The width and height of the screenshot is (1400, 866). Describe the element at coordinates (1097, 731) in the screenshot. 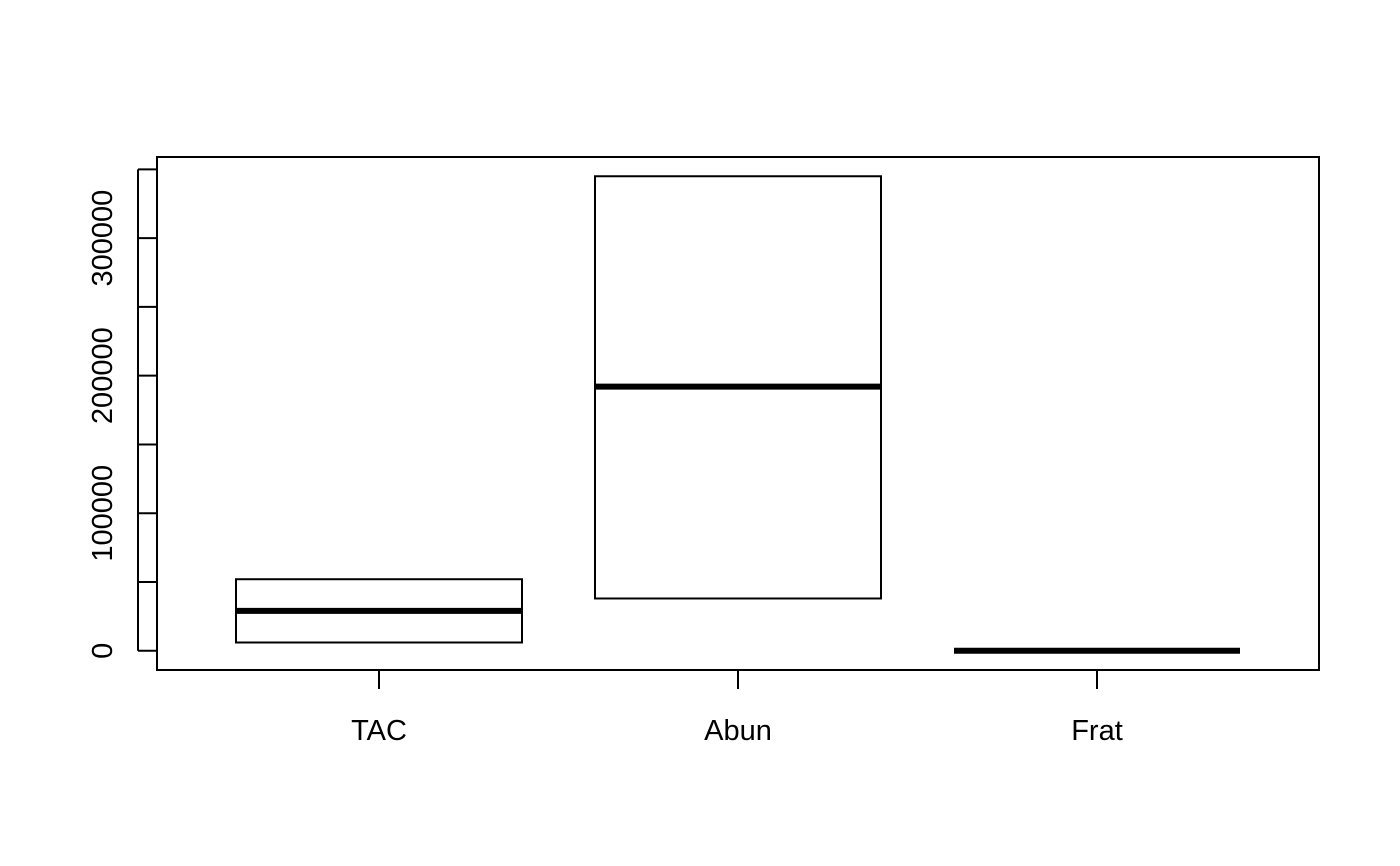

I see `x-tick-label: Frat` at that location.